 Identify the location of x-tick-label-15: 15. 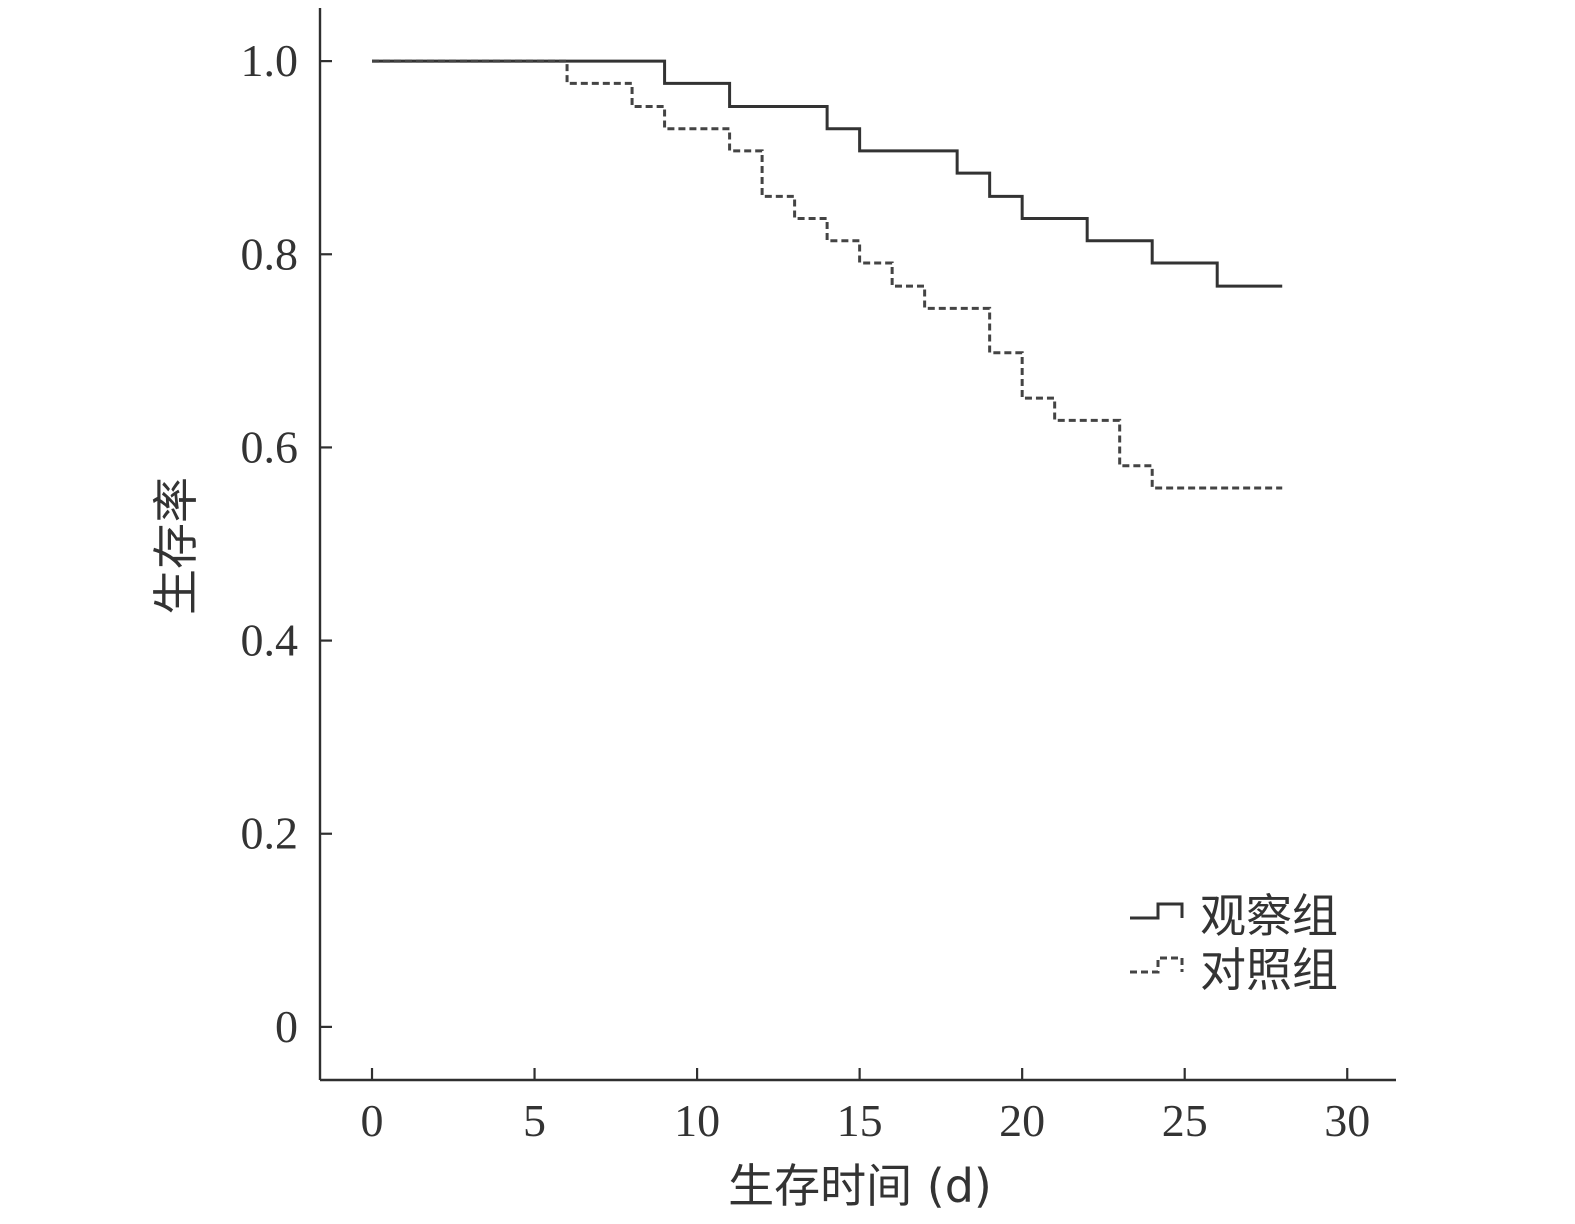
(860, 1120).